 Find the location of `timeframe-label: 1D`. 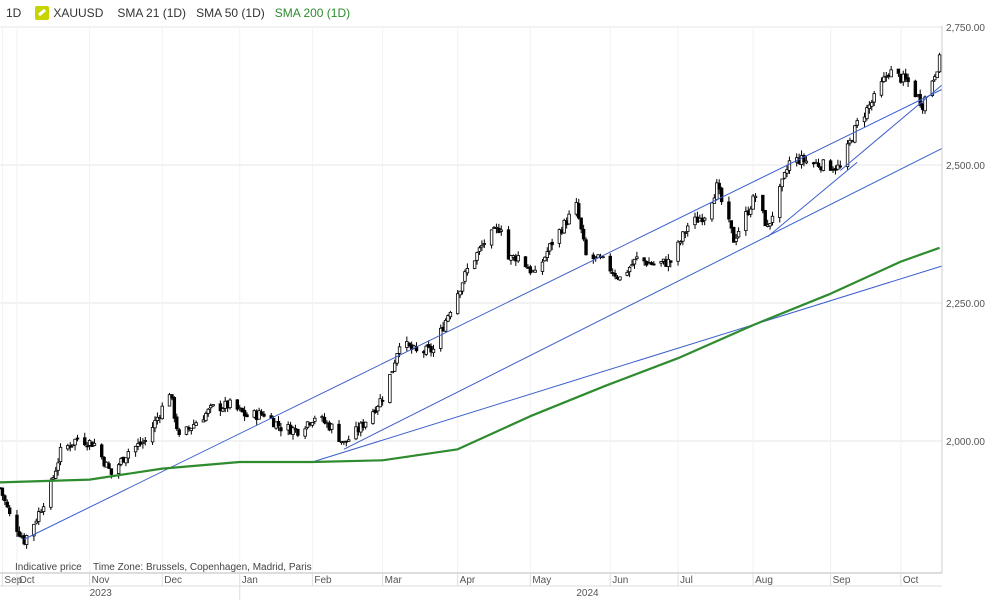

timeframe-label: 1D is located at coordinates (14, 13).